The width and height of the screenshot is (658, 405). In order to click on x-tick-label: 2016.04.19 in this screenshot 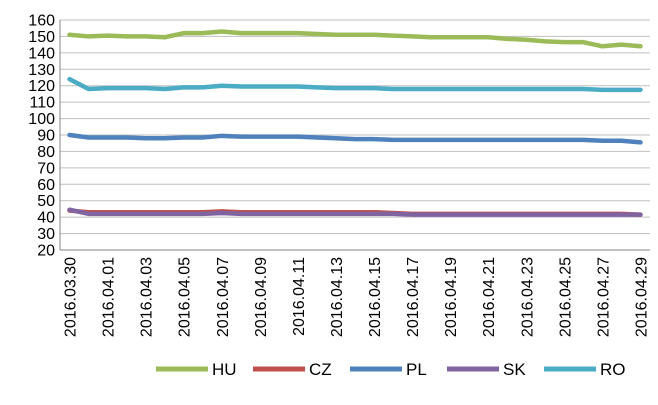, I will do `click(451, 297)`.